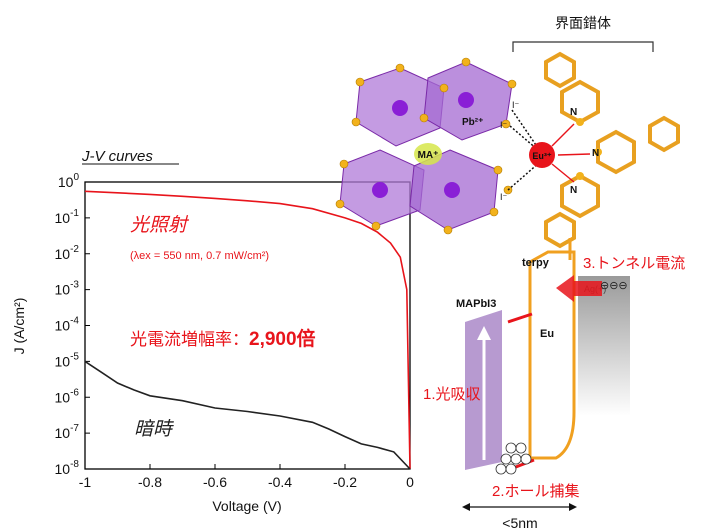 The height and width of the screenshot is (532, 726). Describe the element at coordinates (117, 156) in the screenshot. I see `chart-title: J-V curves` at that location.